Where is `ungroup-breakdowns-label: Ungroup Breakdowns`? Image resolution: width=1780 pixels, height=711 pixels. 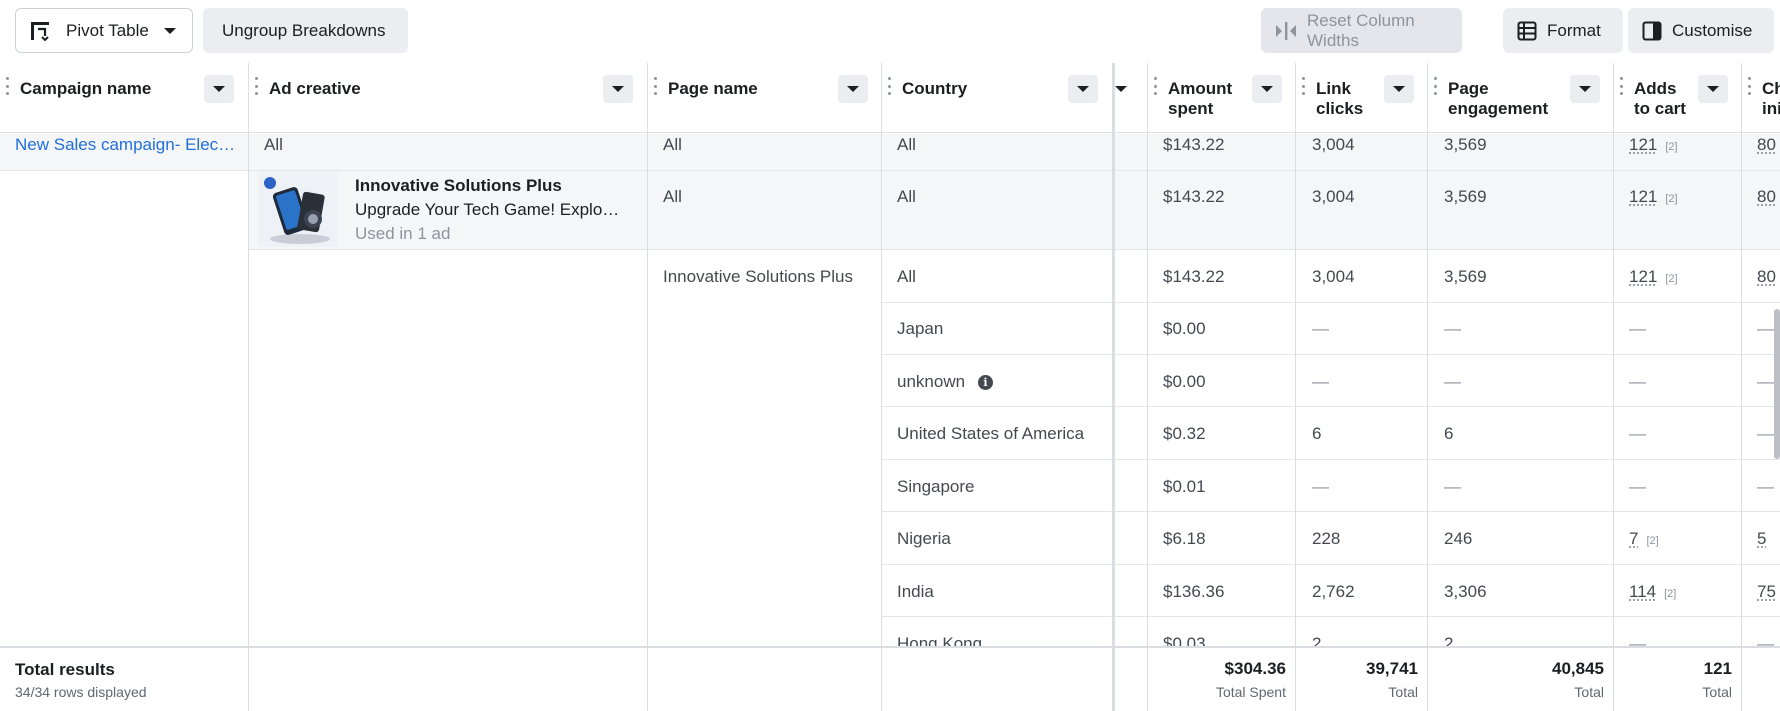
ungroup-breakdowns-label: Ungroup Breakdowns is located at coordinates (304, 30).